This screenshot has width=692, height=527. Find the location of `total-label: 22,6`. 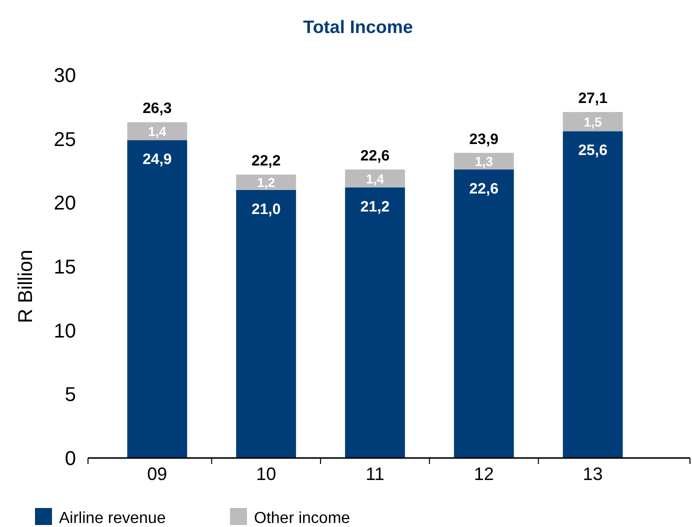

total-label: 22,6 is located at coordinates (375, 155).